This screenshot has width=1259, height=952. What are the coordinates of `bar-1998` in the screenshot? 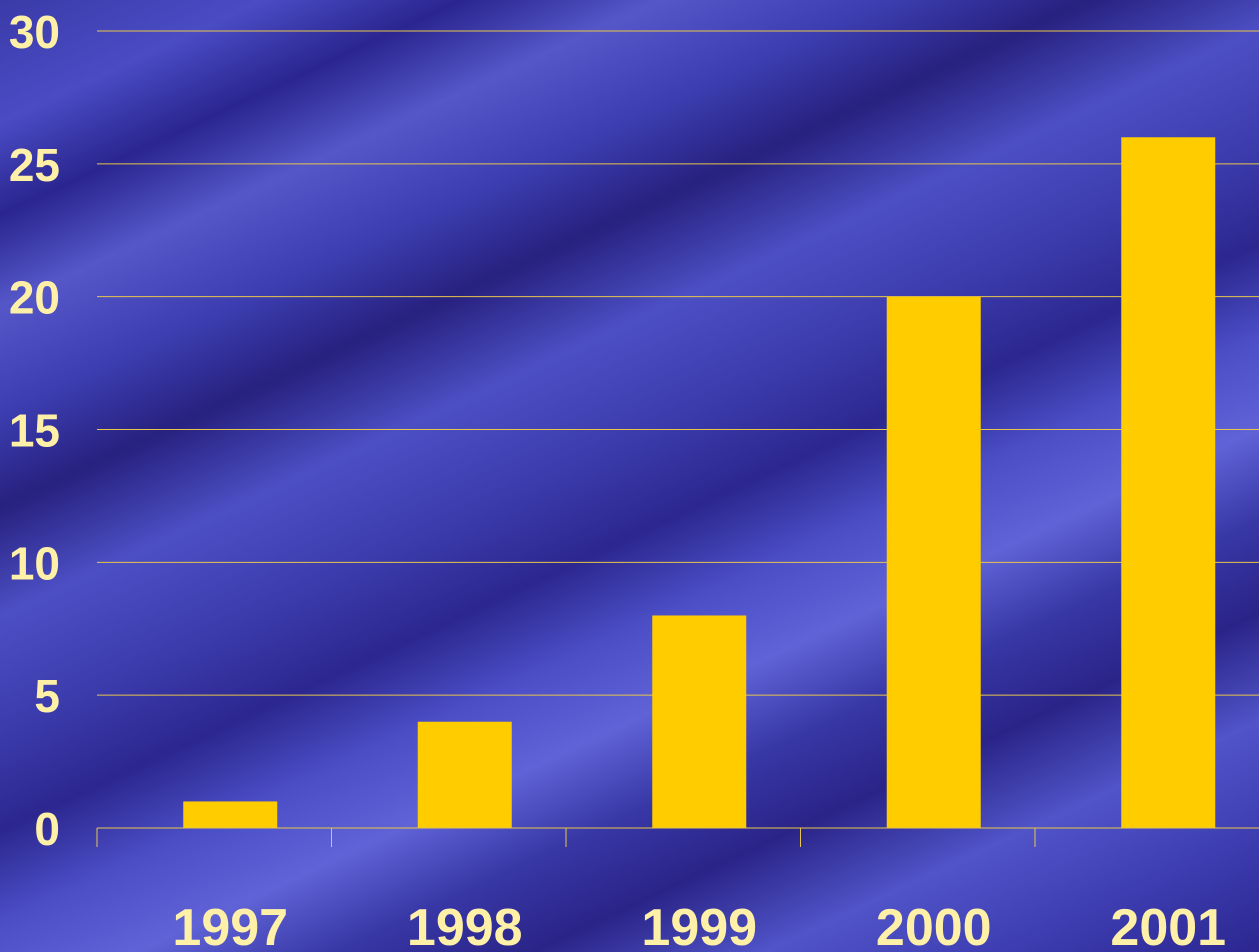 It's located at (464, 774).